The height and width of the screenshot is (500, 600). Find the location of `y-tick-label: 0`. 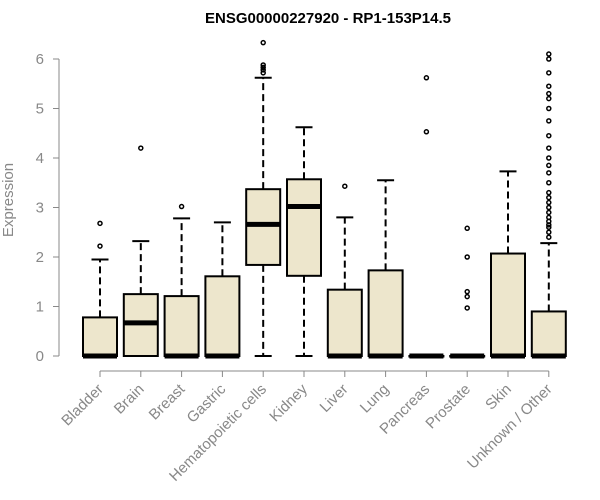

y-tick-label: 0 is located at coordinates (40, 356).